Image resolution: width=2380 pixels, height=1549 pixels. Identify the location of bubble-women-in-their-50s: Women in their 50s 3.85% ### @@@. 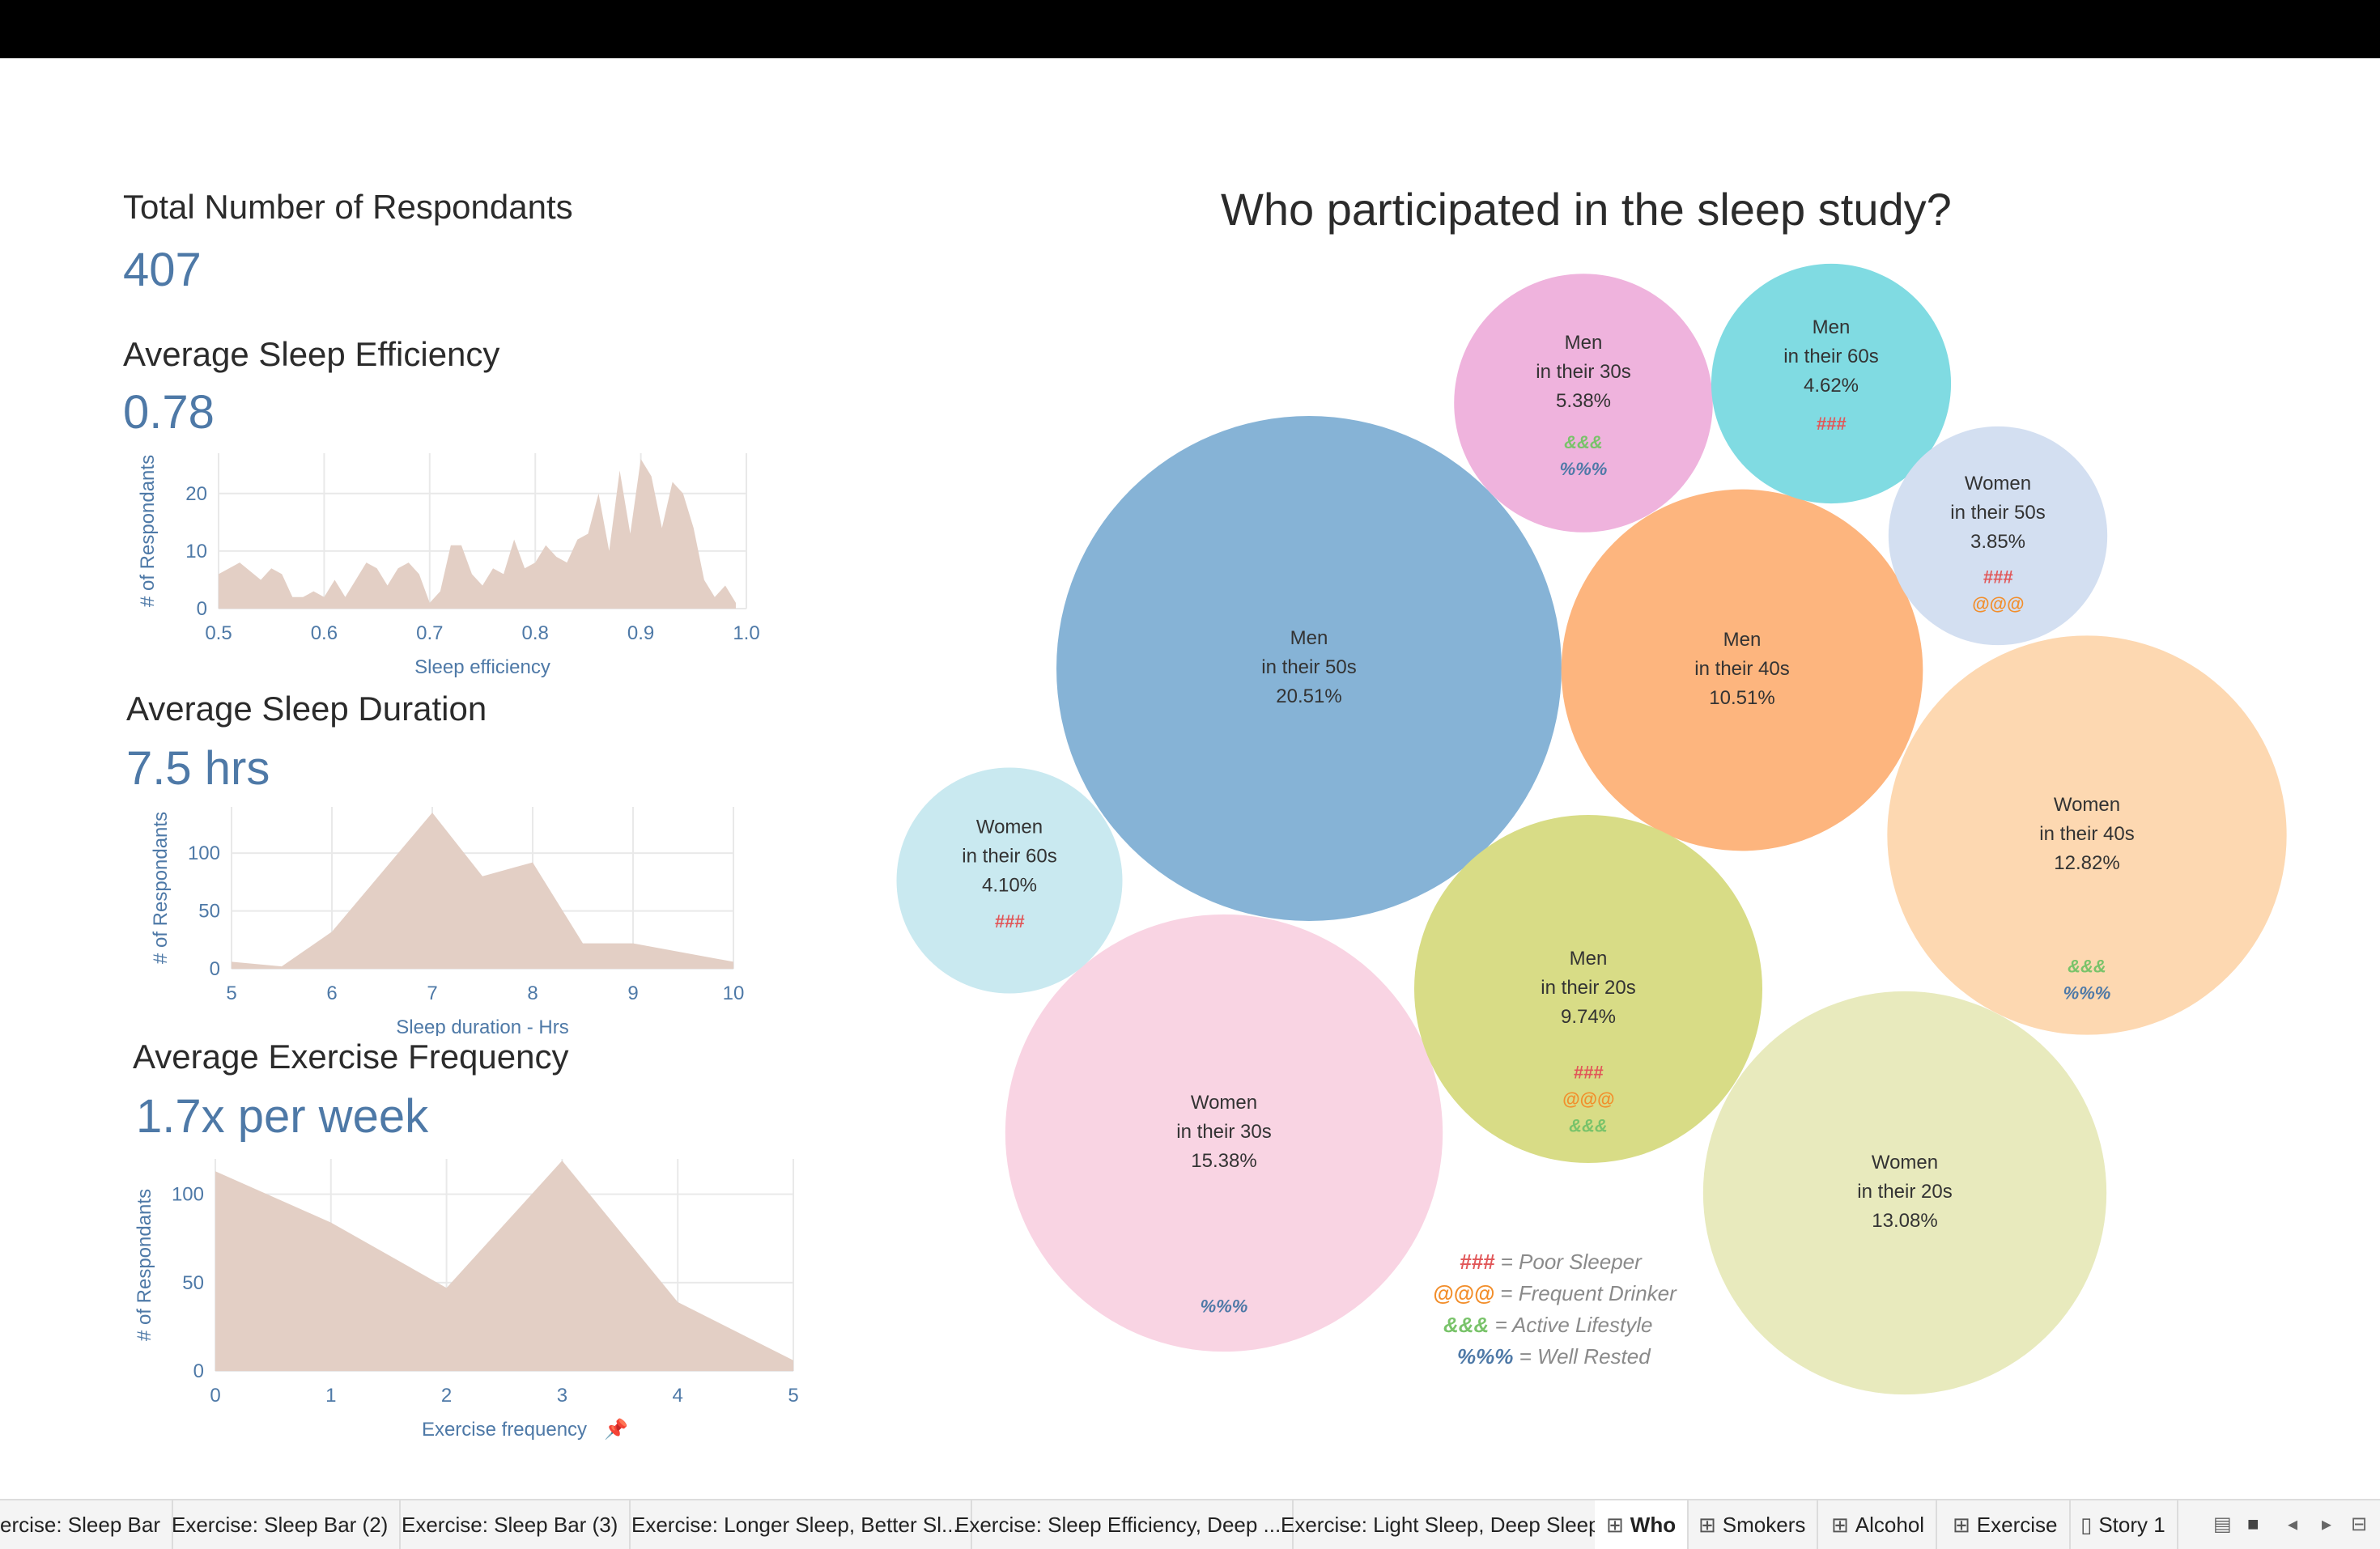
(1998, 536).